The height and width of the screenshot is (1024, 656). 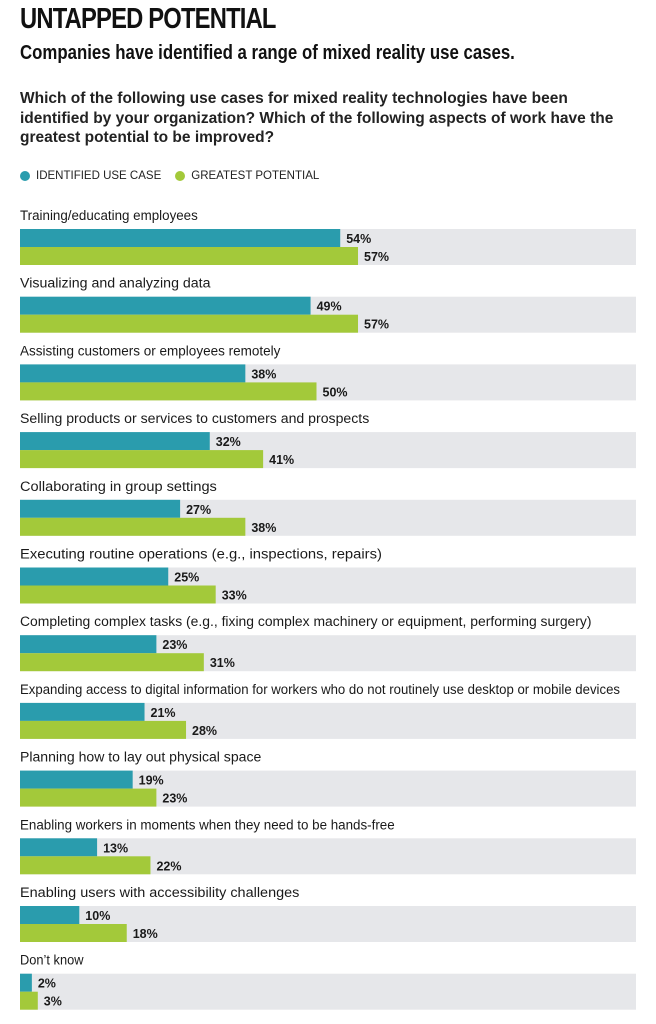 What do you see at coordinates (163, 713) in the screenshot?
I see `data-label: 21%` at bounding box center [163, 713].